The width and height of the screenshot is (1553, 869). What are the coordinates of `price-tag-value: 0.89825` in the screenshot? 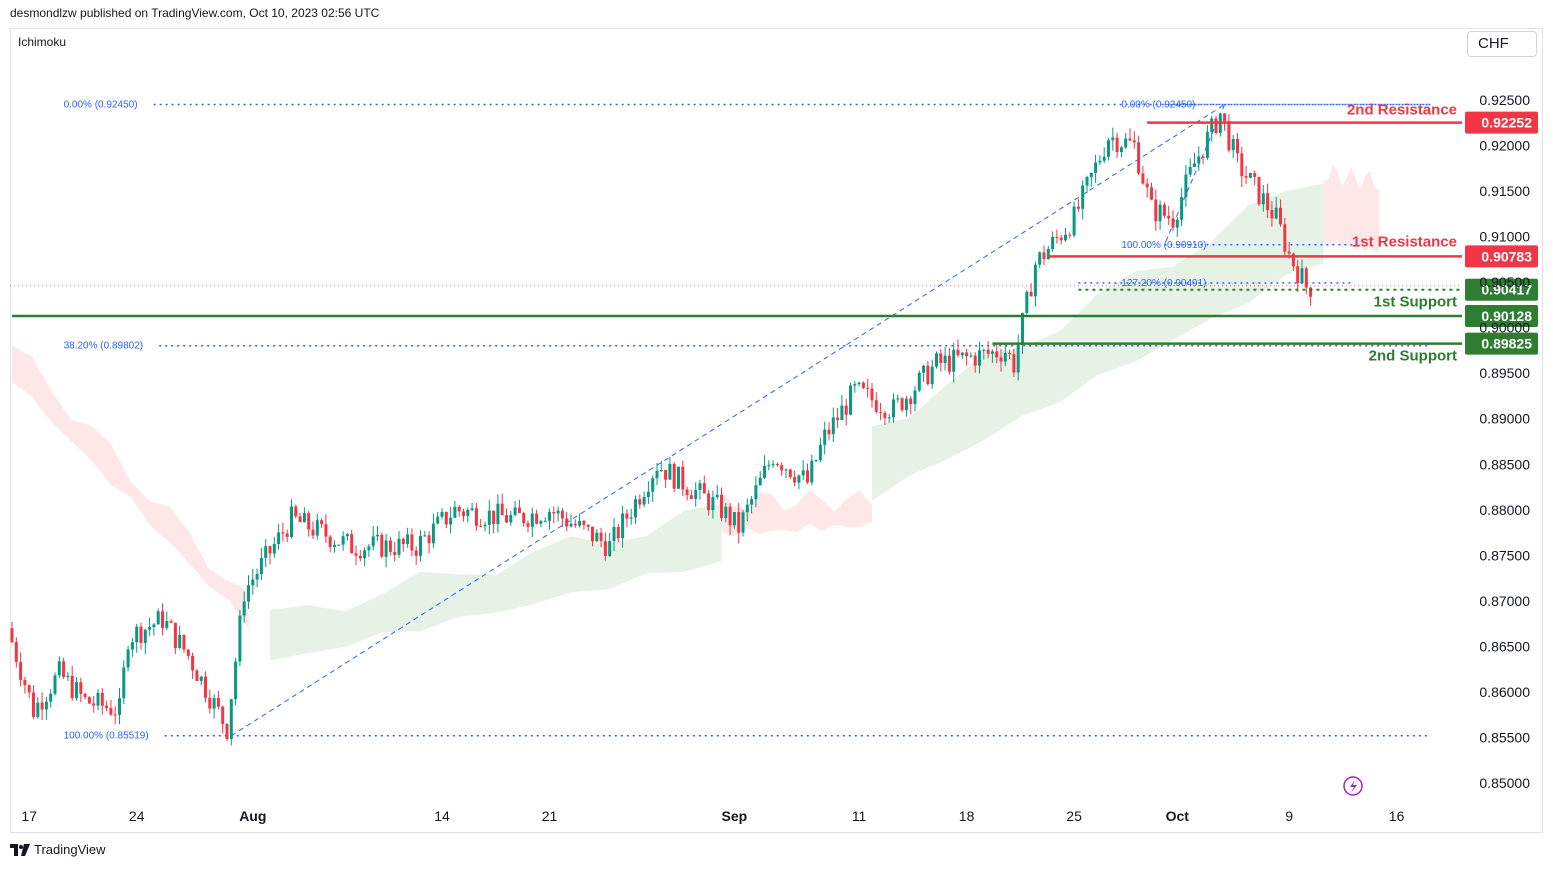 It's located at (1506, 344).